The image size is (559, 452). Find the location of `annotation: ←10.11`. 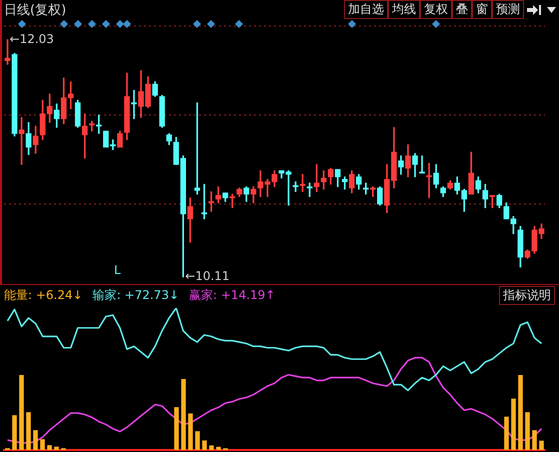

annotation: ←10.11 is located at coordinates (207, 276).